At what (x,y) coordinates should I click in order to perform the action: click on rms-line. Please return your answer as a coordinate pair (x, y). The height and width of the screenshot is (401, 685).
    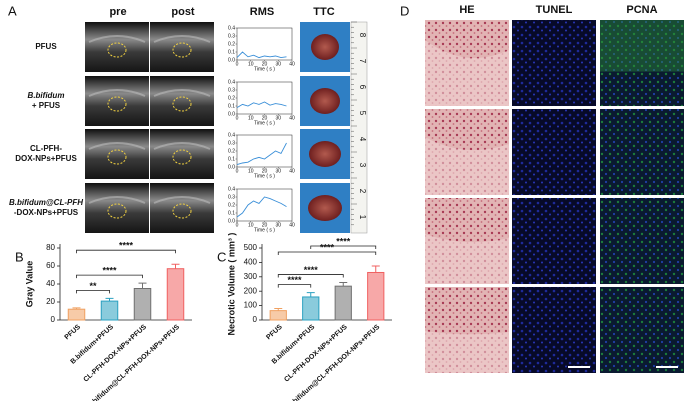
    Looking at the image, I should click on (261, 207).